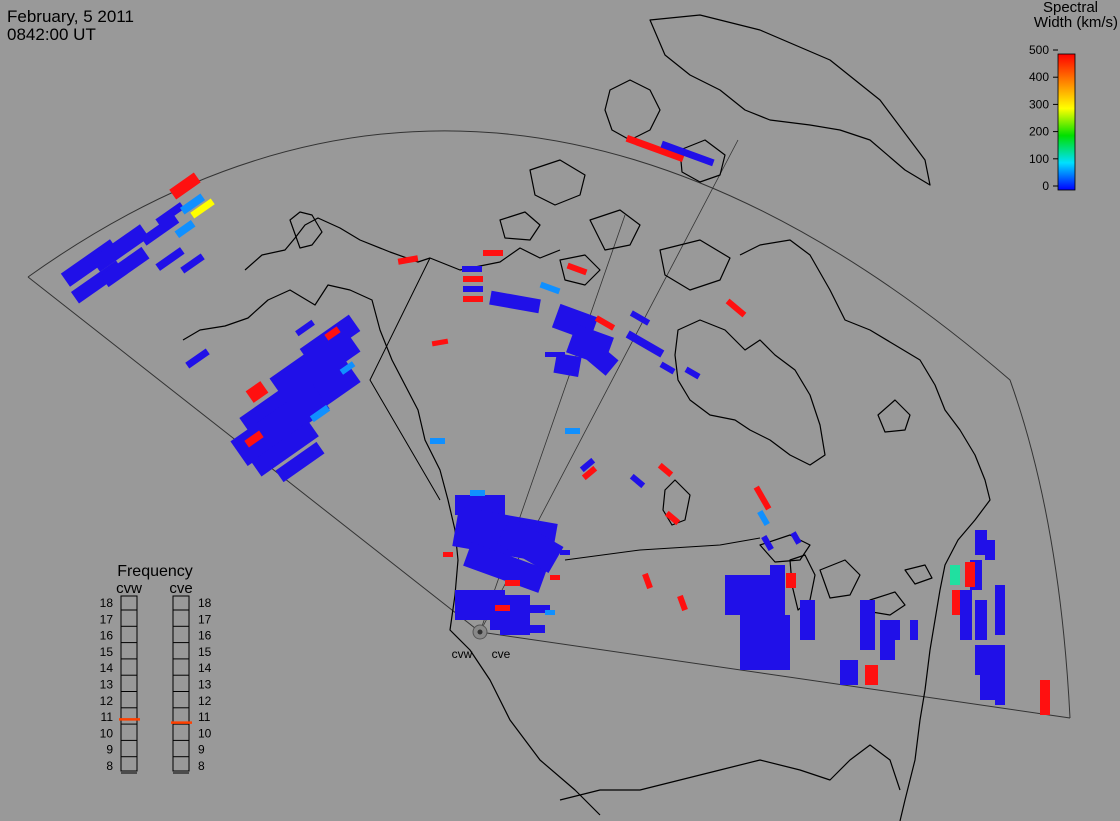  What do you see at coordinates (205, 652) in the screenshot?
I see `frequency-label-right: 15` at bounding box center [205, 652].